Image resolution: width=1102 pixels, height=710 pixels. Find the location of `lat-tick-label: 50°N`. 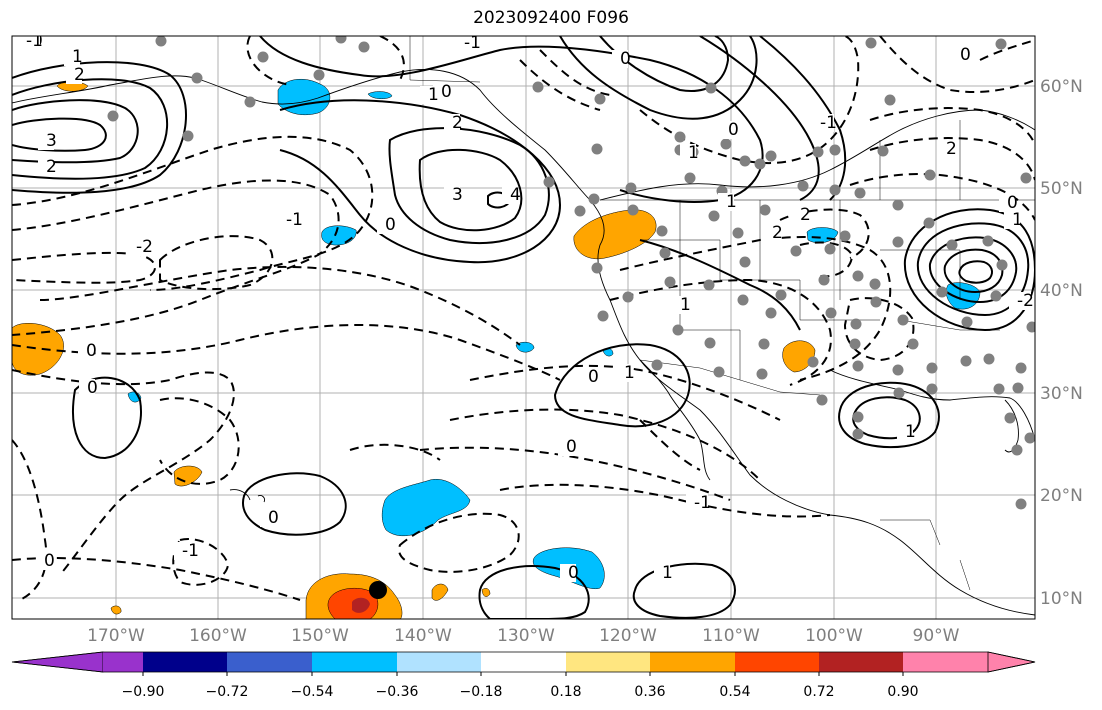

lat-tick-label: 50°N is located at coordinates (1061, 189).